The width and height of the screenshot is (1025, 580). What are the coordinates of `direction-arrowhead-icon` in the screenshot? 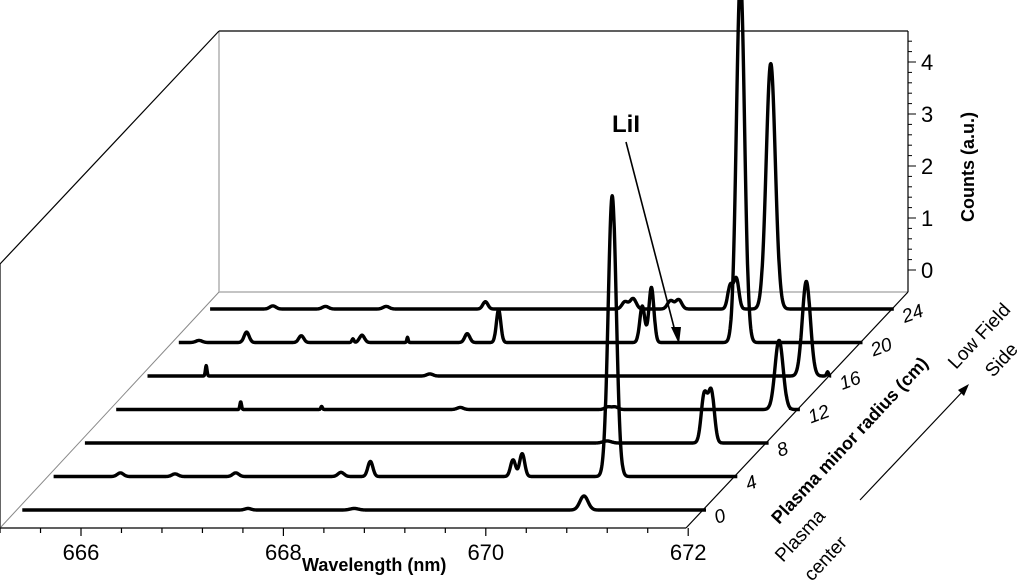 It's located at (963, 390).